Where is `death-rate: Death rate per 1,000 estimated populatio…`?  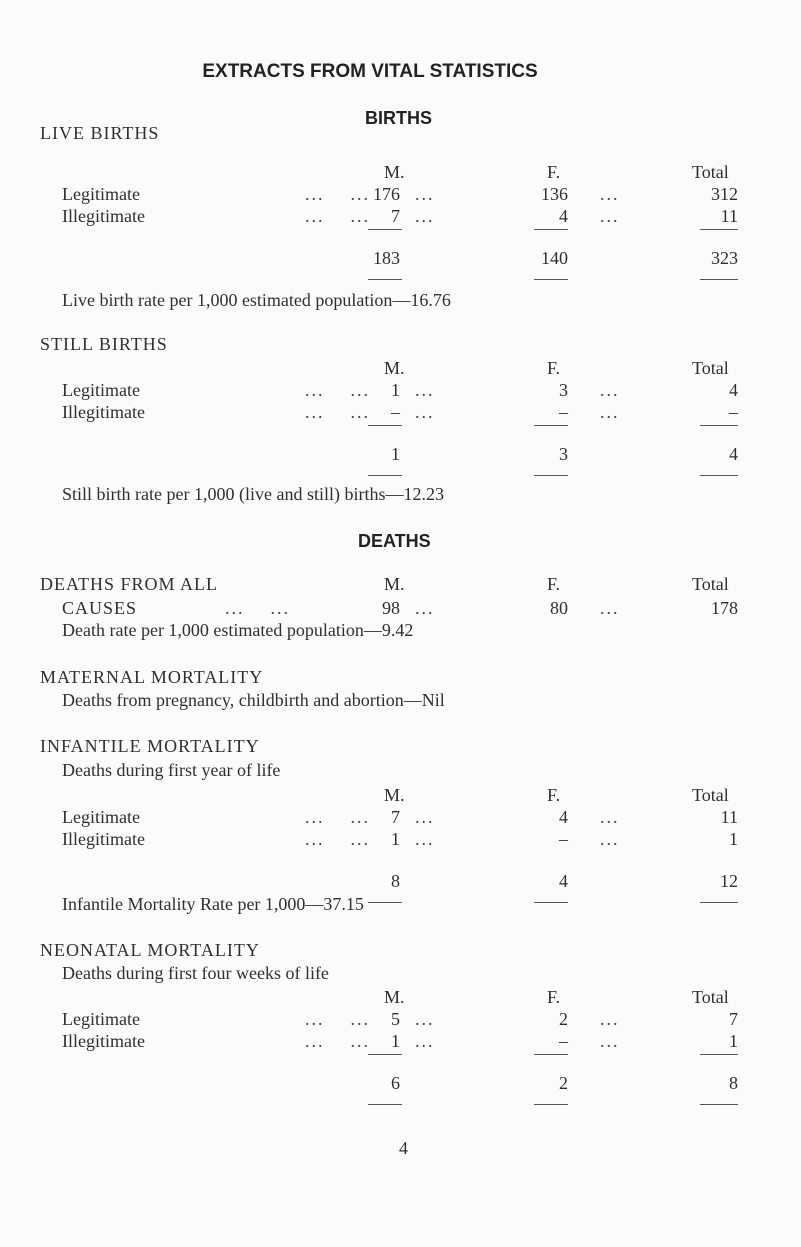 death-rate: Death rate per 1,000 estimated populatio… is located at coordinates (238, 630).